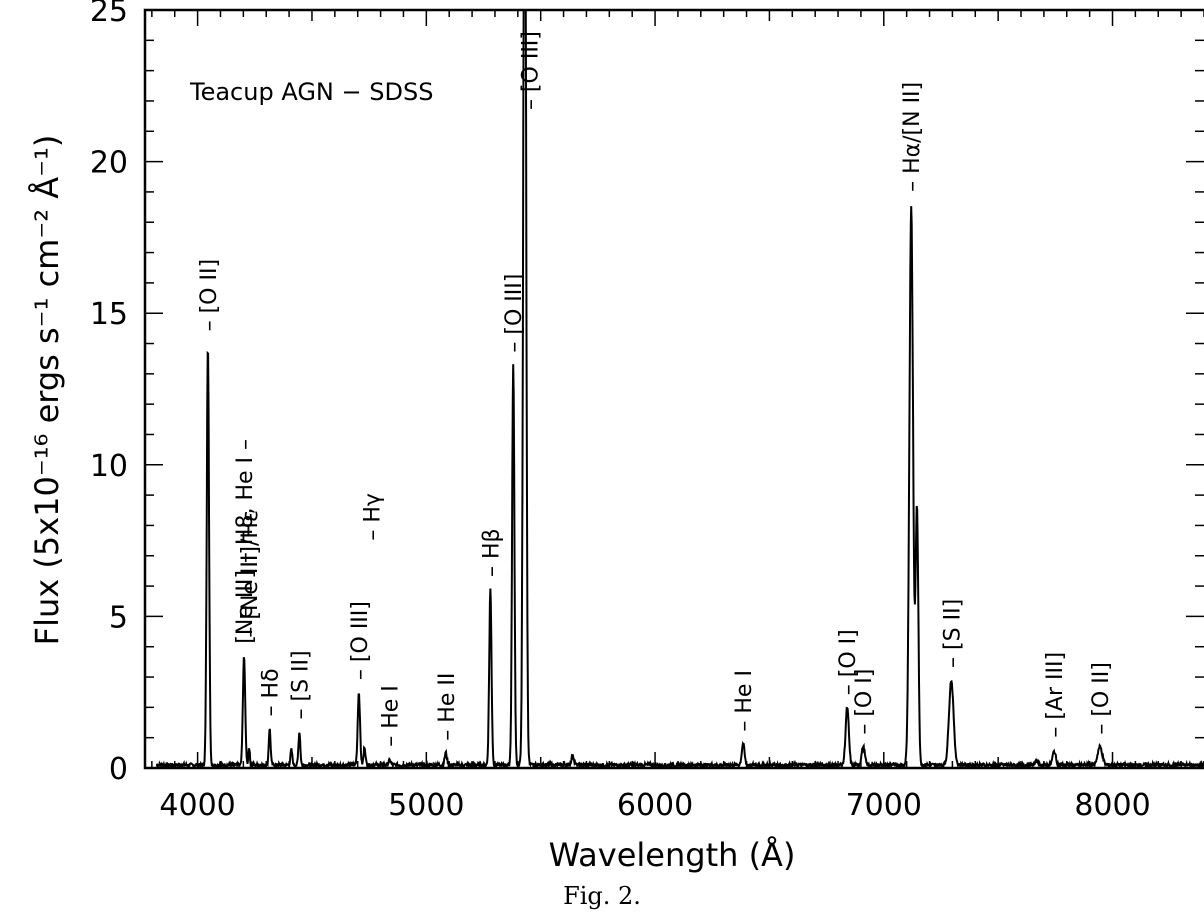 The image size is (1204, 913). Describe the element at coordinates (109, 14) in the screenshot. I see `y-tick-label: 25` at that location.